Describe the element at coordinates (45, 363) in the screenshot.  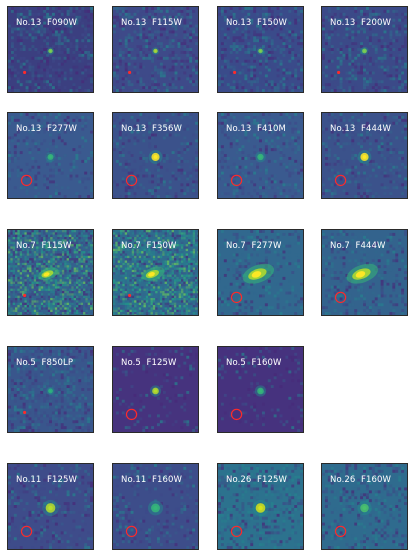
I see `stamp-label: No.5 F850LP` at that location.